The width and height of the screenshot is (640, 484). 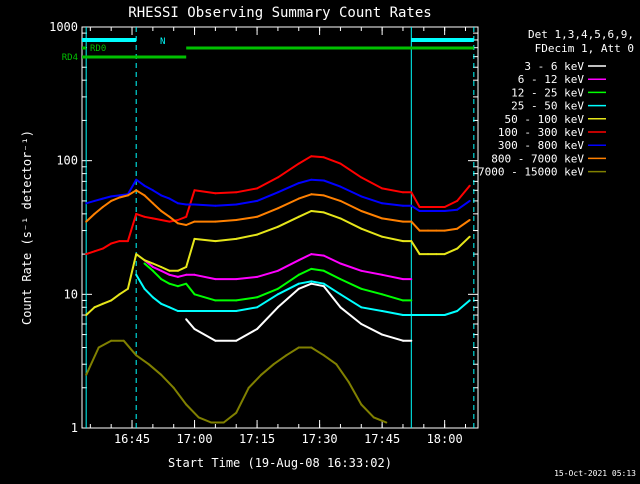 I want to click on x-tick-label: 17:45, so click(x=382, y=439).